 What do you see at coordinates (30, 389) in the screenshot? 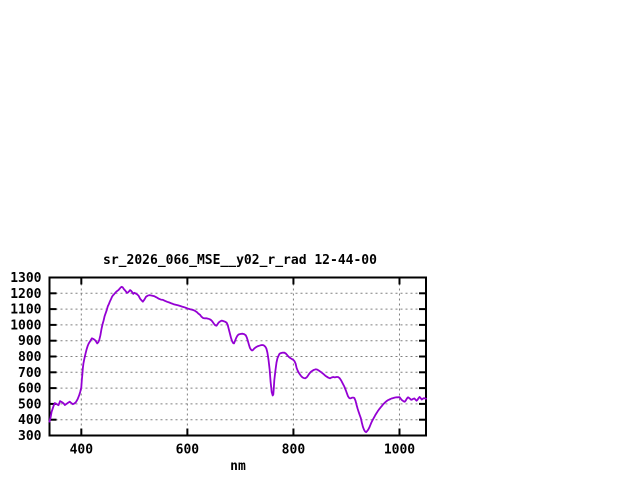
I see `y-tick-label: 600` at bounding box center [30, 389].